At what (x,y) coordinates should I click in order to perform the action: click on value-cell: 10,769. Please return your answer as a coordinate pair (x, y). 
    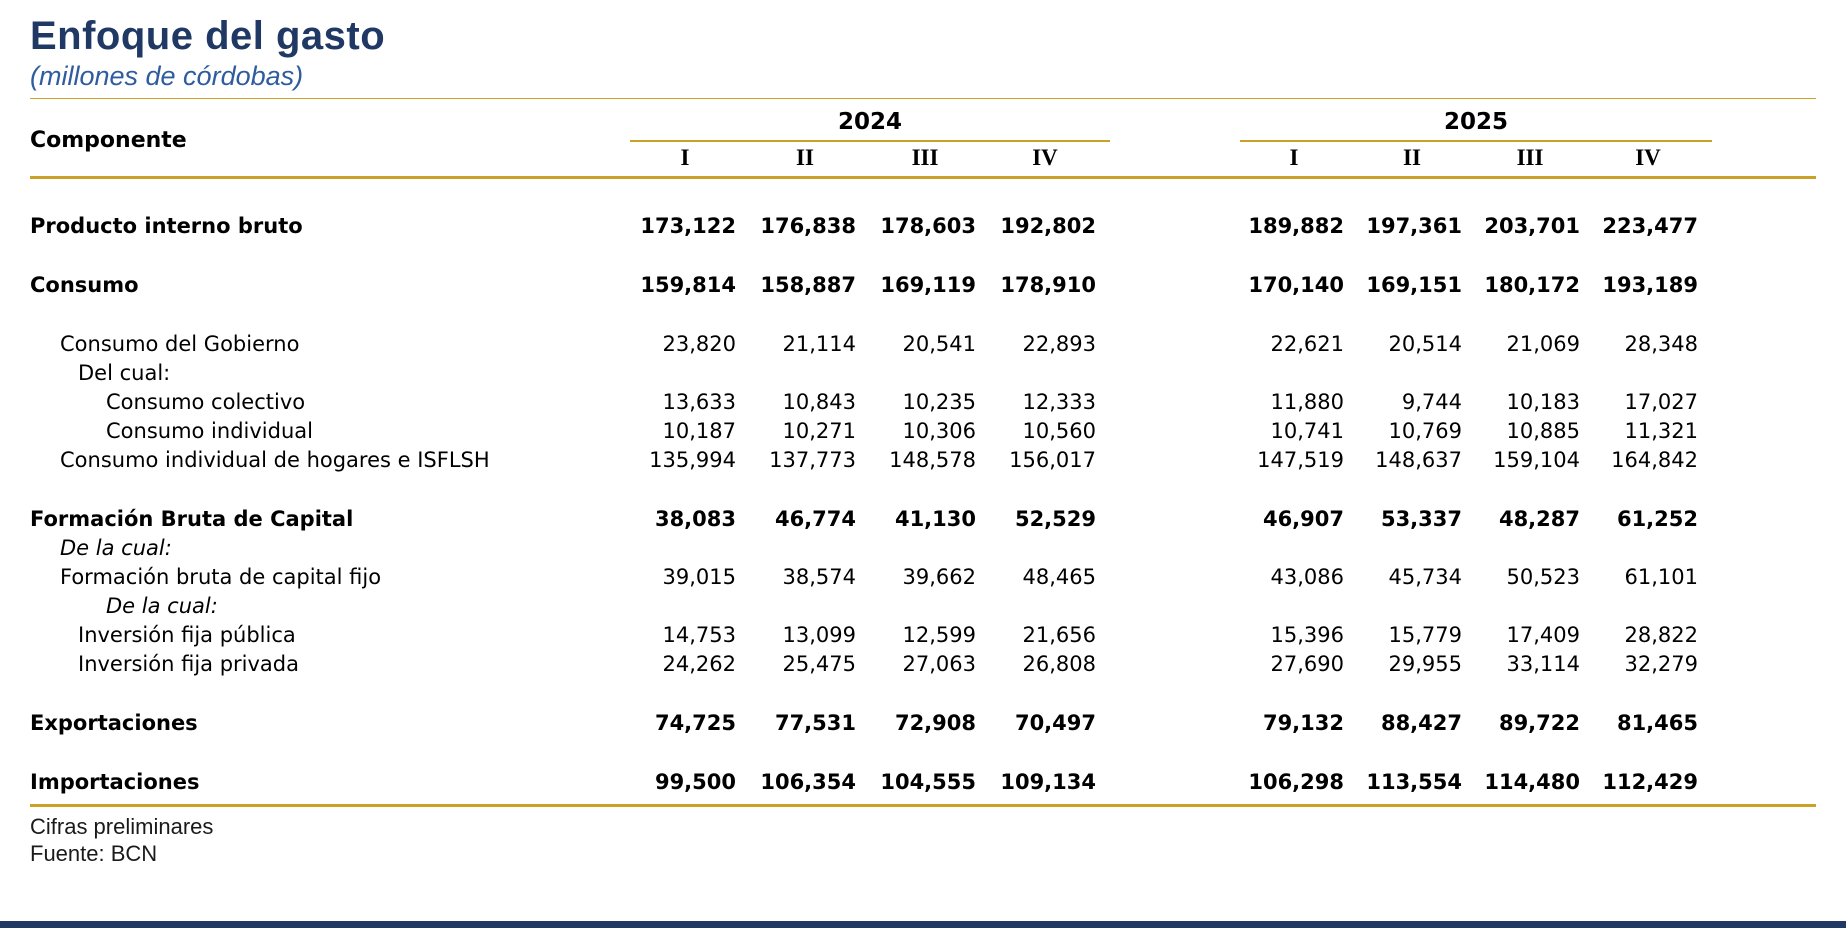
    Looking at the image, I should click on (1425, 431).